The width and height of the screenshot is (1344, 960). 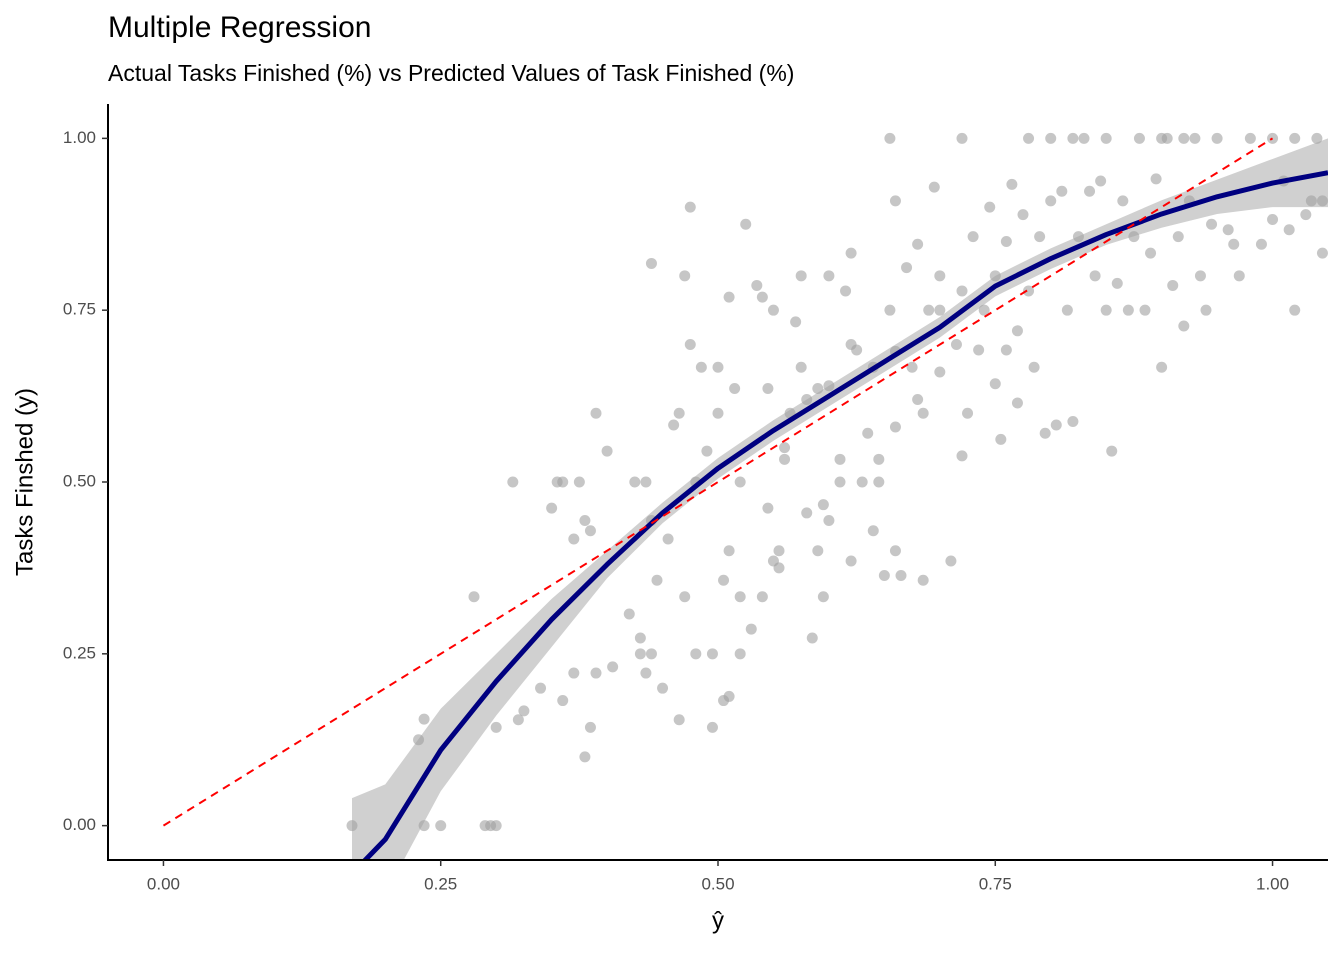 What do you see at coordinates (79, 824) in the screenshot?
I see `y-tick-label: 0.00` at bounding box center [79, 824].